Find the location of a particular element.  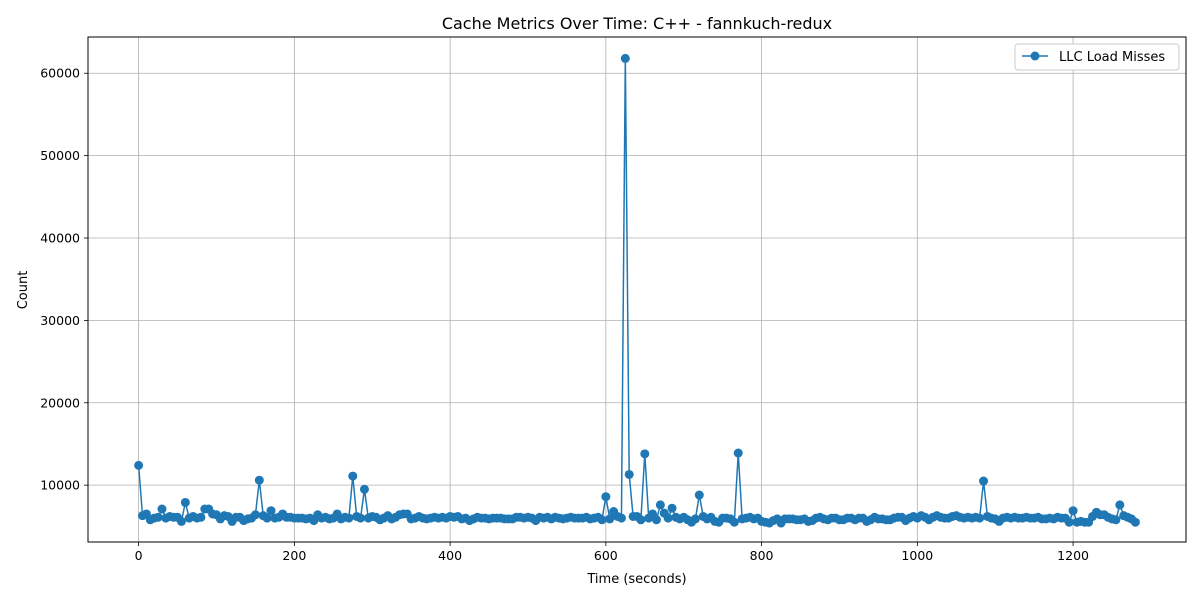

x-axis: 0 200 400 600 800 1000 1200 is located at coordinates (612, 552).